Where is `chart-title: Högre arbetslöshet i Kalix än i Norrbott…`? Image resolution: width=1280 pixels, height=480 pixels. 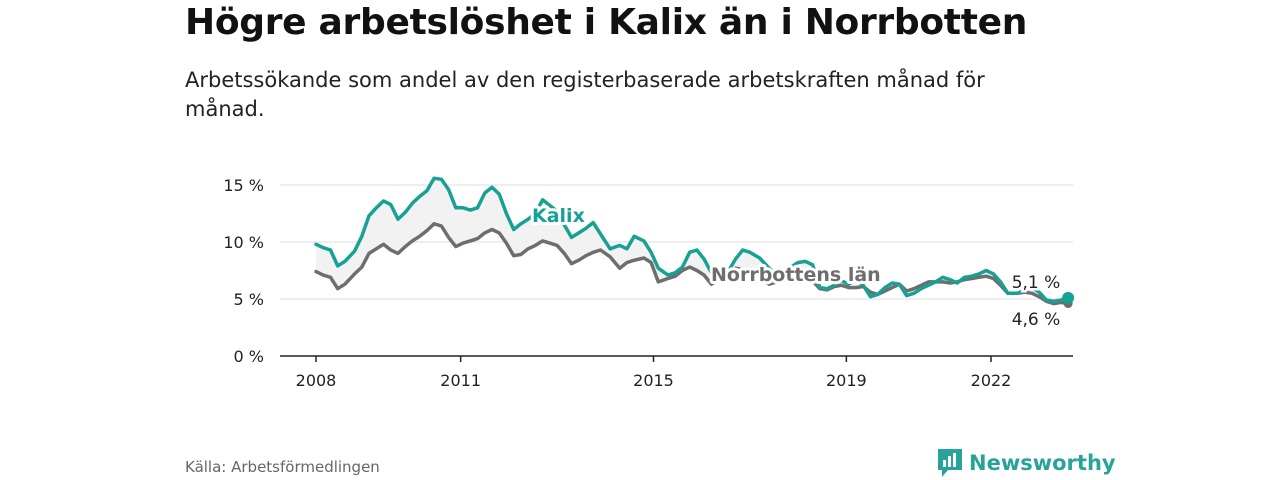
chart-title: Högre arbetslöshet i Kalix än i Norrbott… is located at coordinates (606, 22).